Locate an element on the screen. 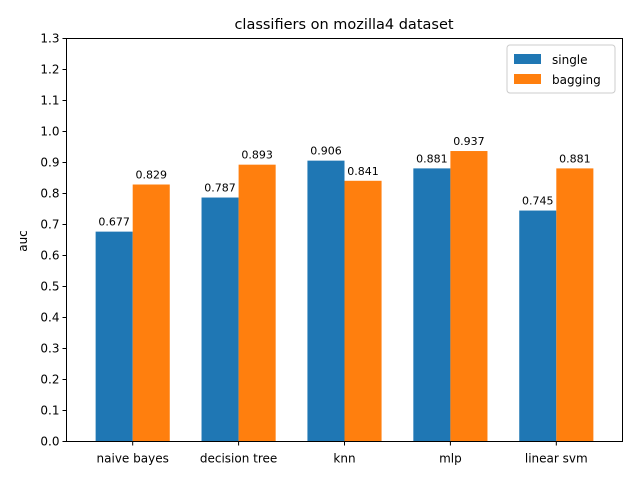  legend-swatch-single is located at coordinates (527, 59).